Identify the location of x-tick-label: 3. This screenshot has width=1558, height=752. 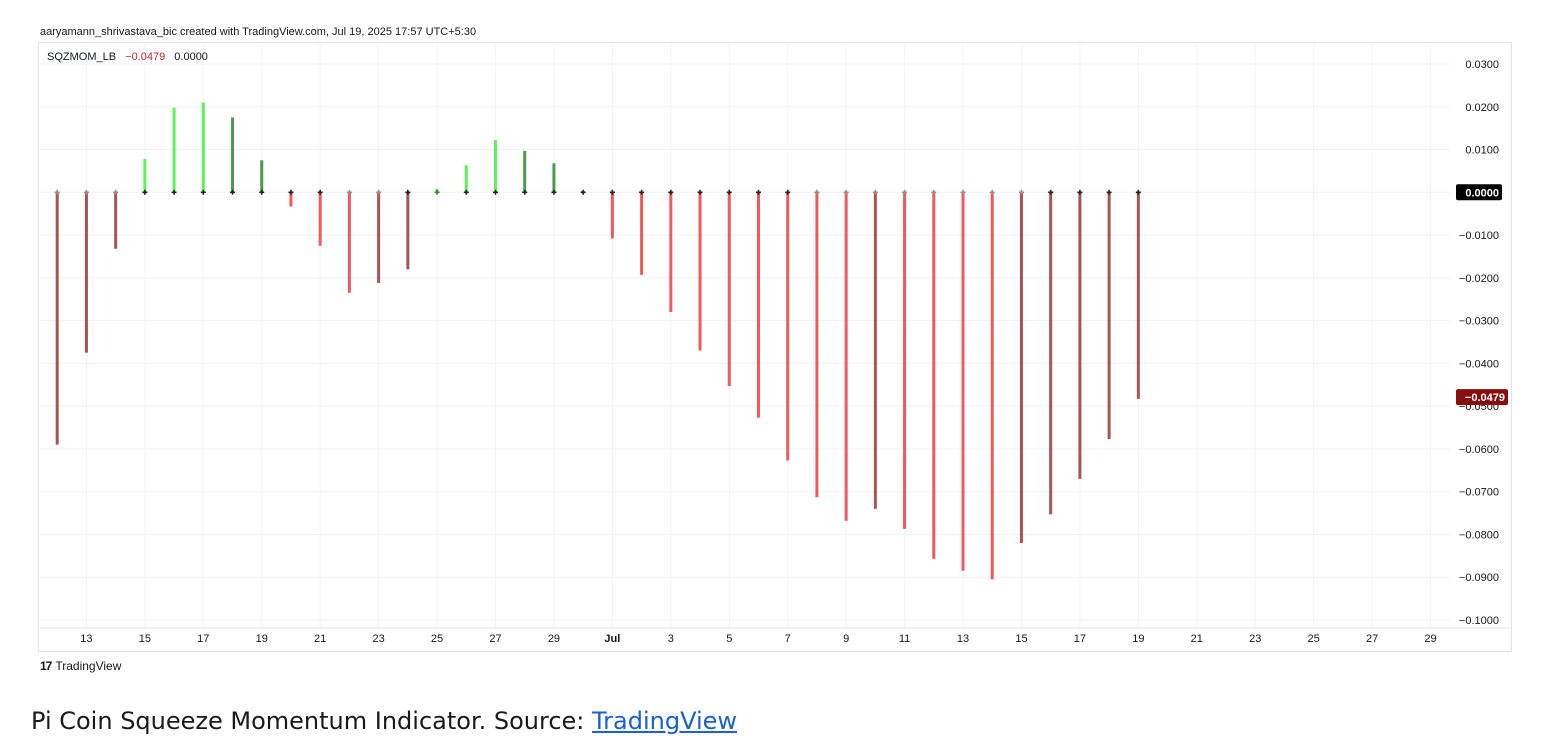
(671, 639).